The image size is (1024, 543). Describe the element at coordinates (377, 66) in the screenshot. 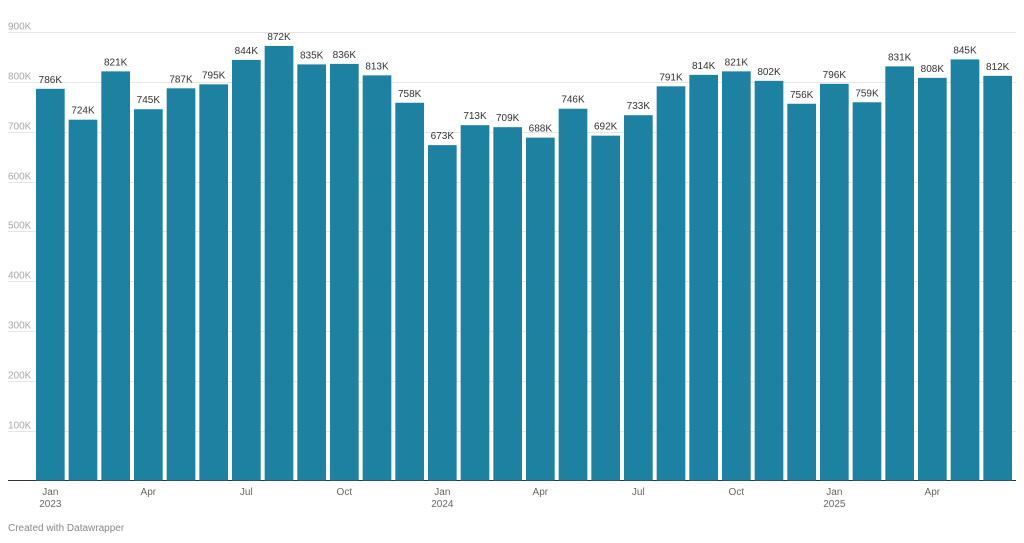

I see `bar-value-label: 813K` at that location.